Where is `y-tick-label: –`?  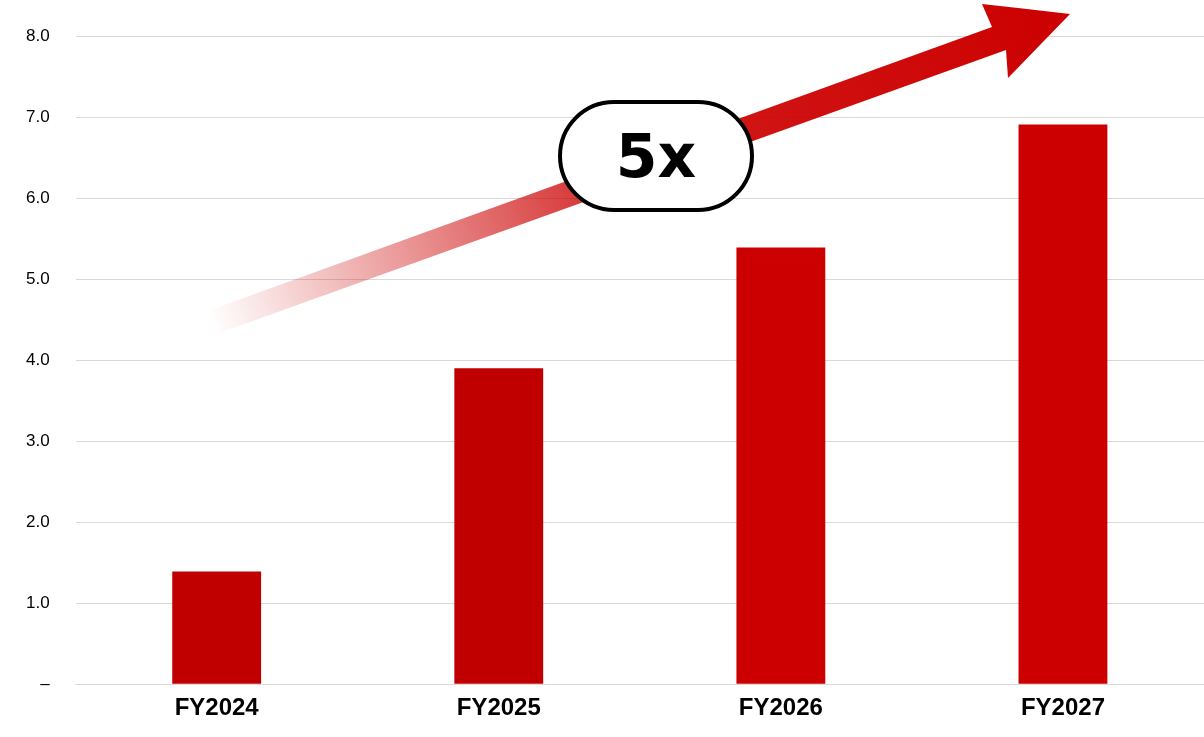 y-tick-label: – is located at coordinates (45, 683).